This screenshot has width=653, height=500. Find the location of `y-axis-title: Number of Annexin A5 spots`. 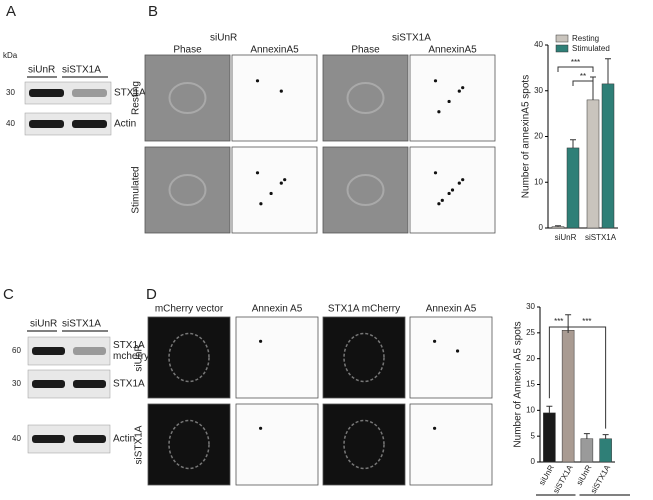

y-axis-title: Number of Annexin A5 spots is located at coordinates (518, 384).